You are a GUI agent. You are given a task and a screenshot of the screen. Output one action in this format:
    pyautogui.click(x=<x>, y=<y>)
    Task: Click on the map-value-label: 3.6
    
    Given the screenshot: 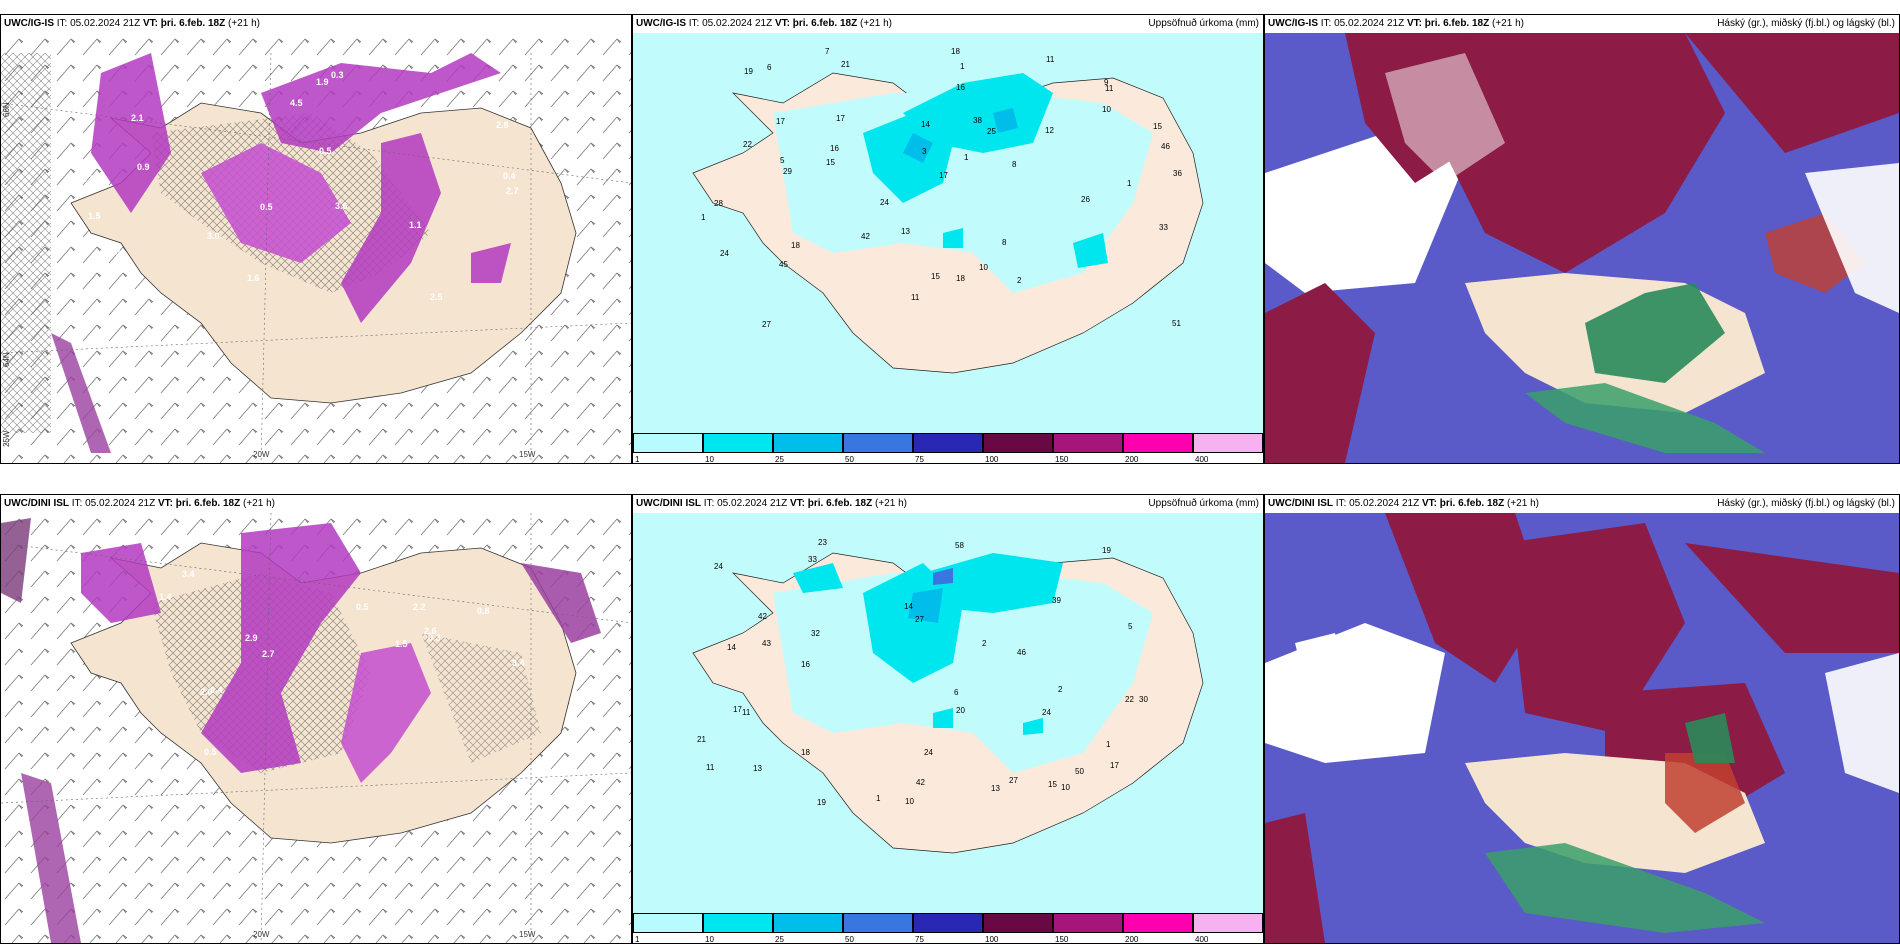 What is the action you would take?
    pyautogui.click(x=341, y=206)
    